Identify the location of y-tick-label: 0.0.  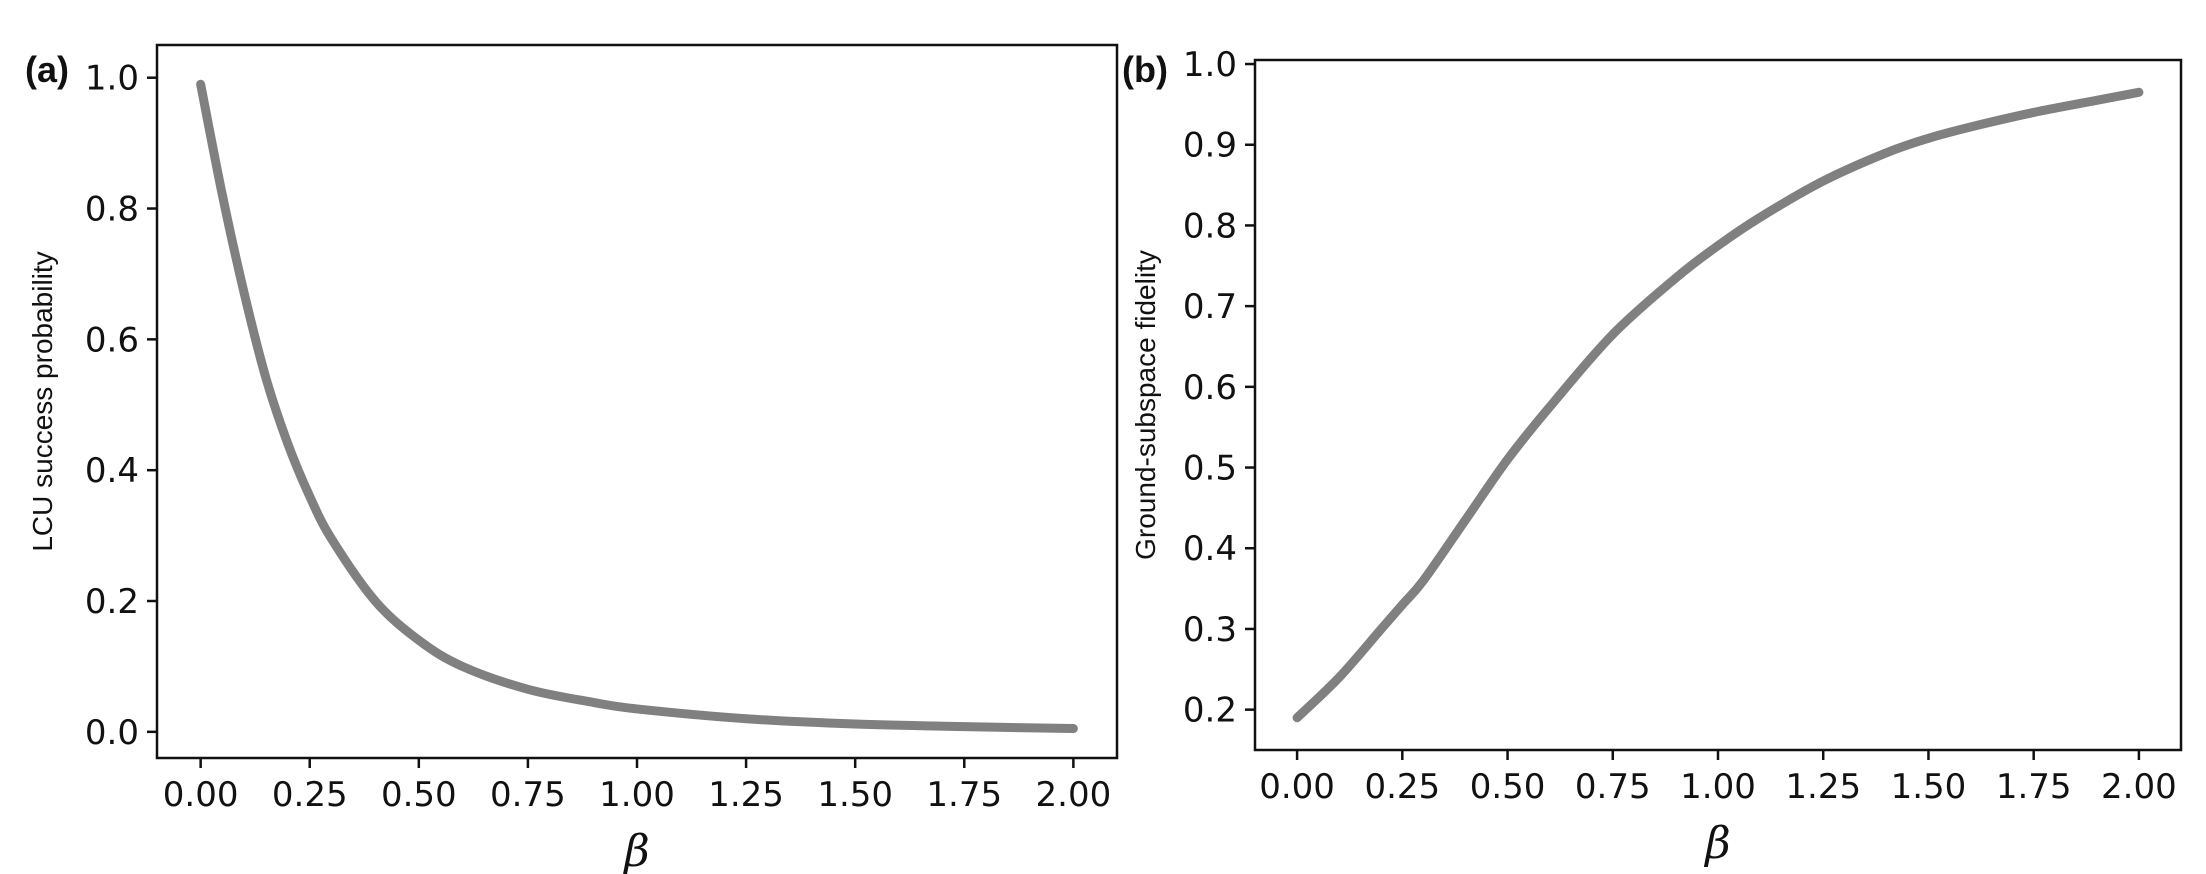
(112, 733).